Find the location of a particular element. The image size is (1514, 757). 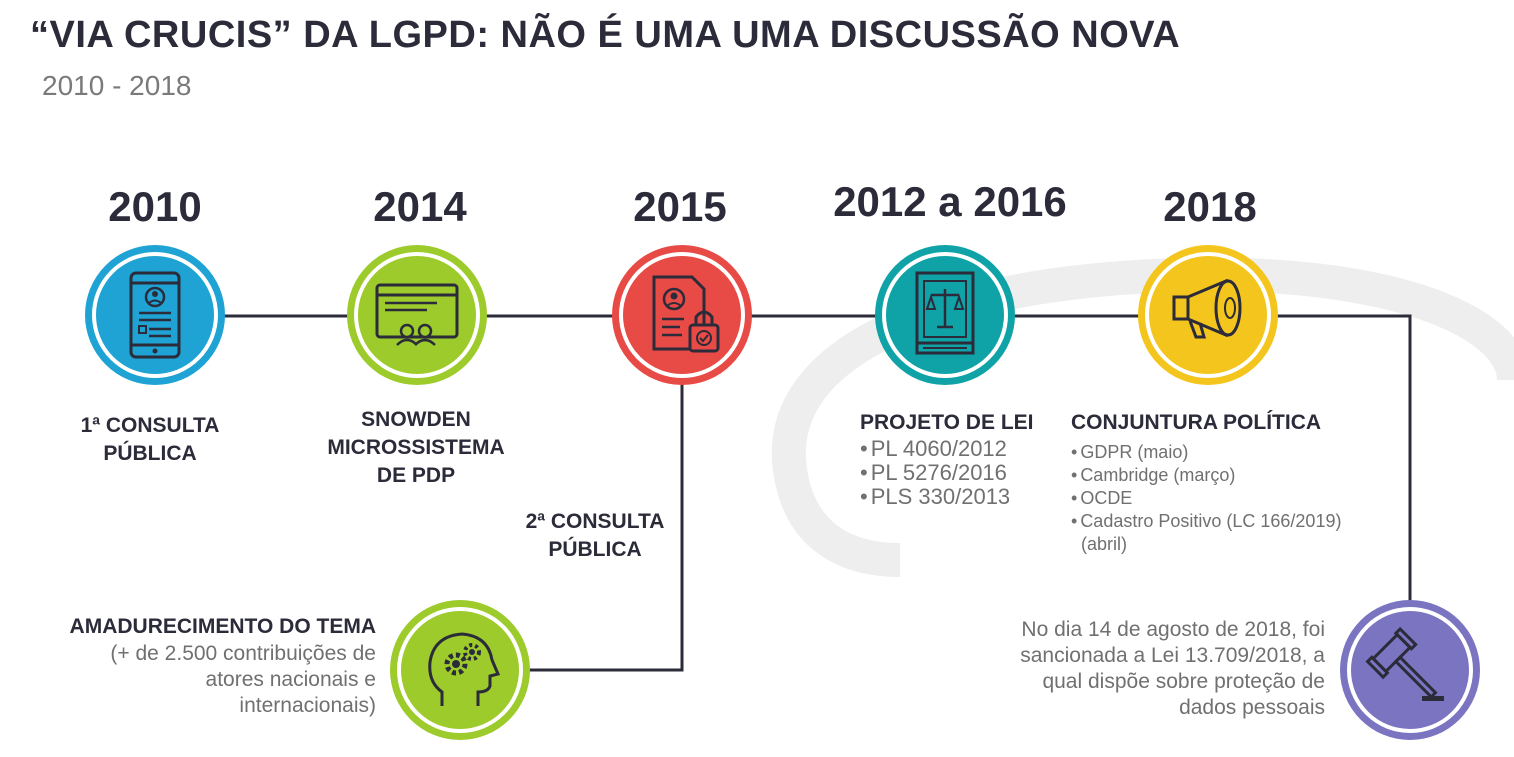

year-2015: 2015 is located at coordinates (680, 206).